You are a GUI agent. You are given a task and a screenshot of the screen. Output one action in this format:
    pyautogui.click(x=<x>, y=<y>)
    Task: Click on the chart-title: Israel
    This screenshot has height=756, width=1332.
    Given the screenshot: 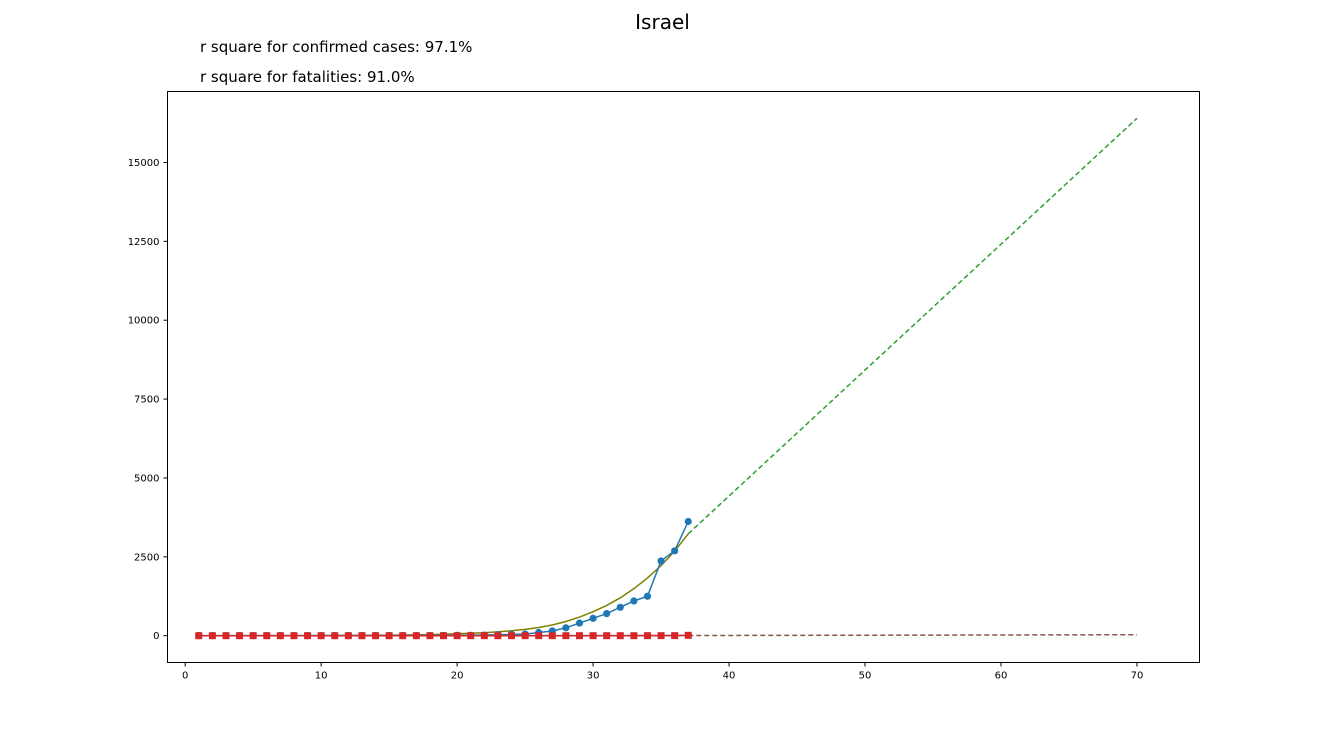 What is the action you would take?
    pyautogui.click(x=662, y=22)
    